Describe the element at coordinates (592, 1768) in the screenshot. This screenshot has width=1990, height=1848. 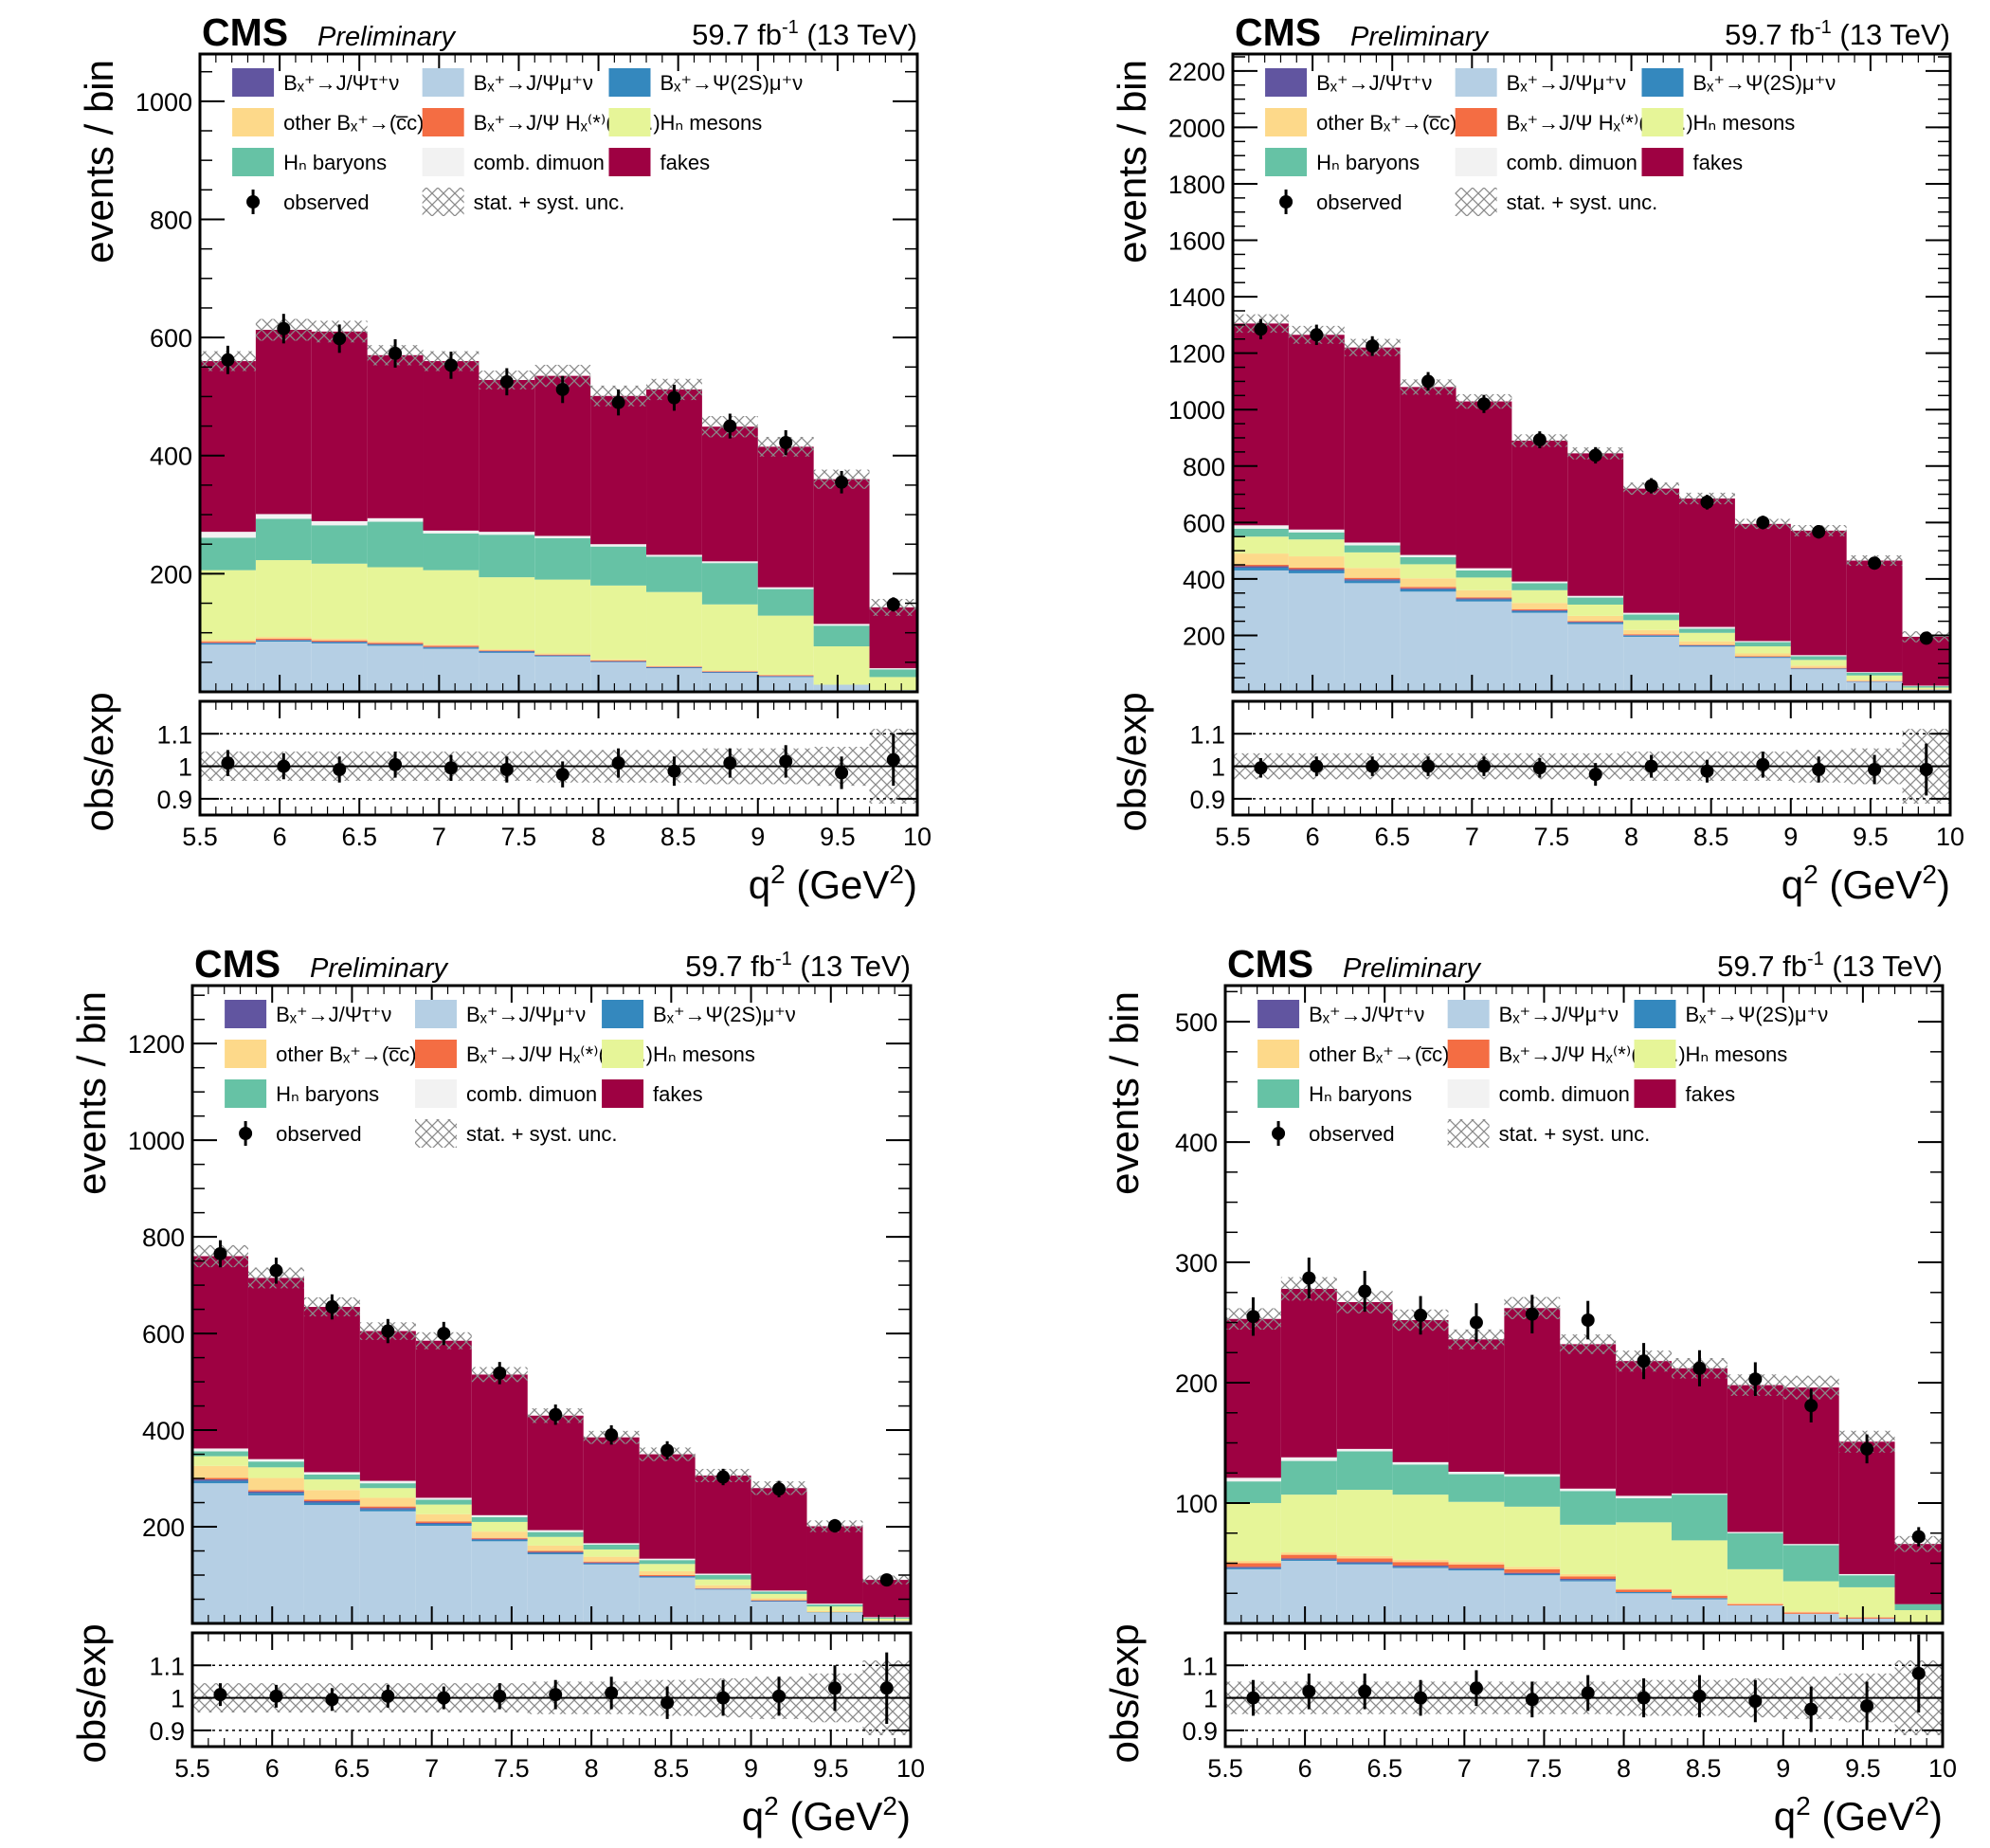
I see `x-tick-label: 8` at that location.